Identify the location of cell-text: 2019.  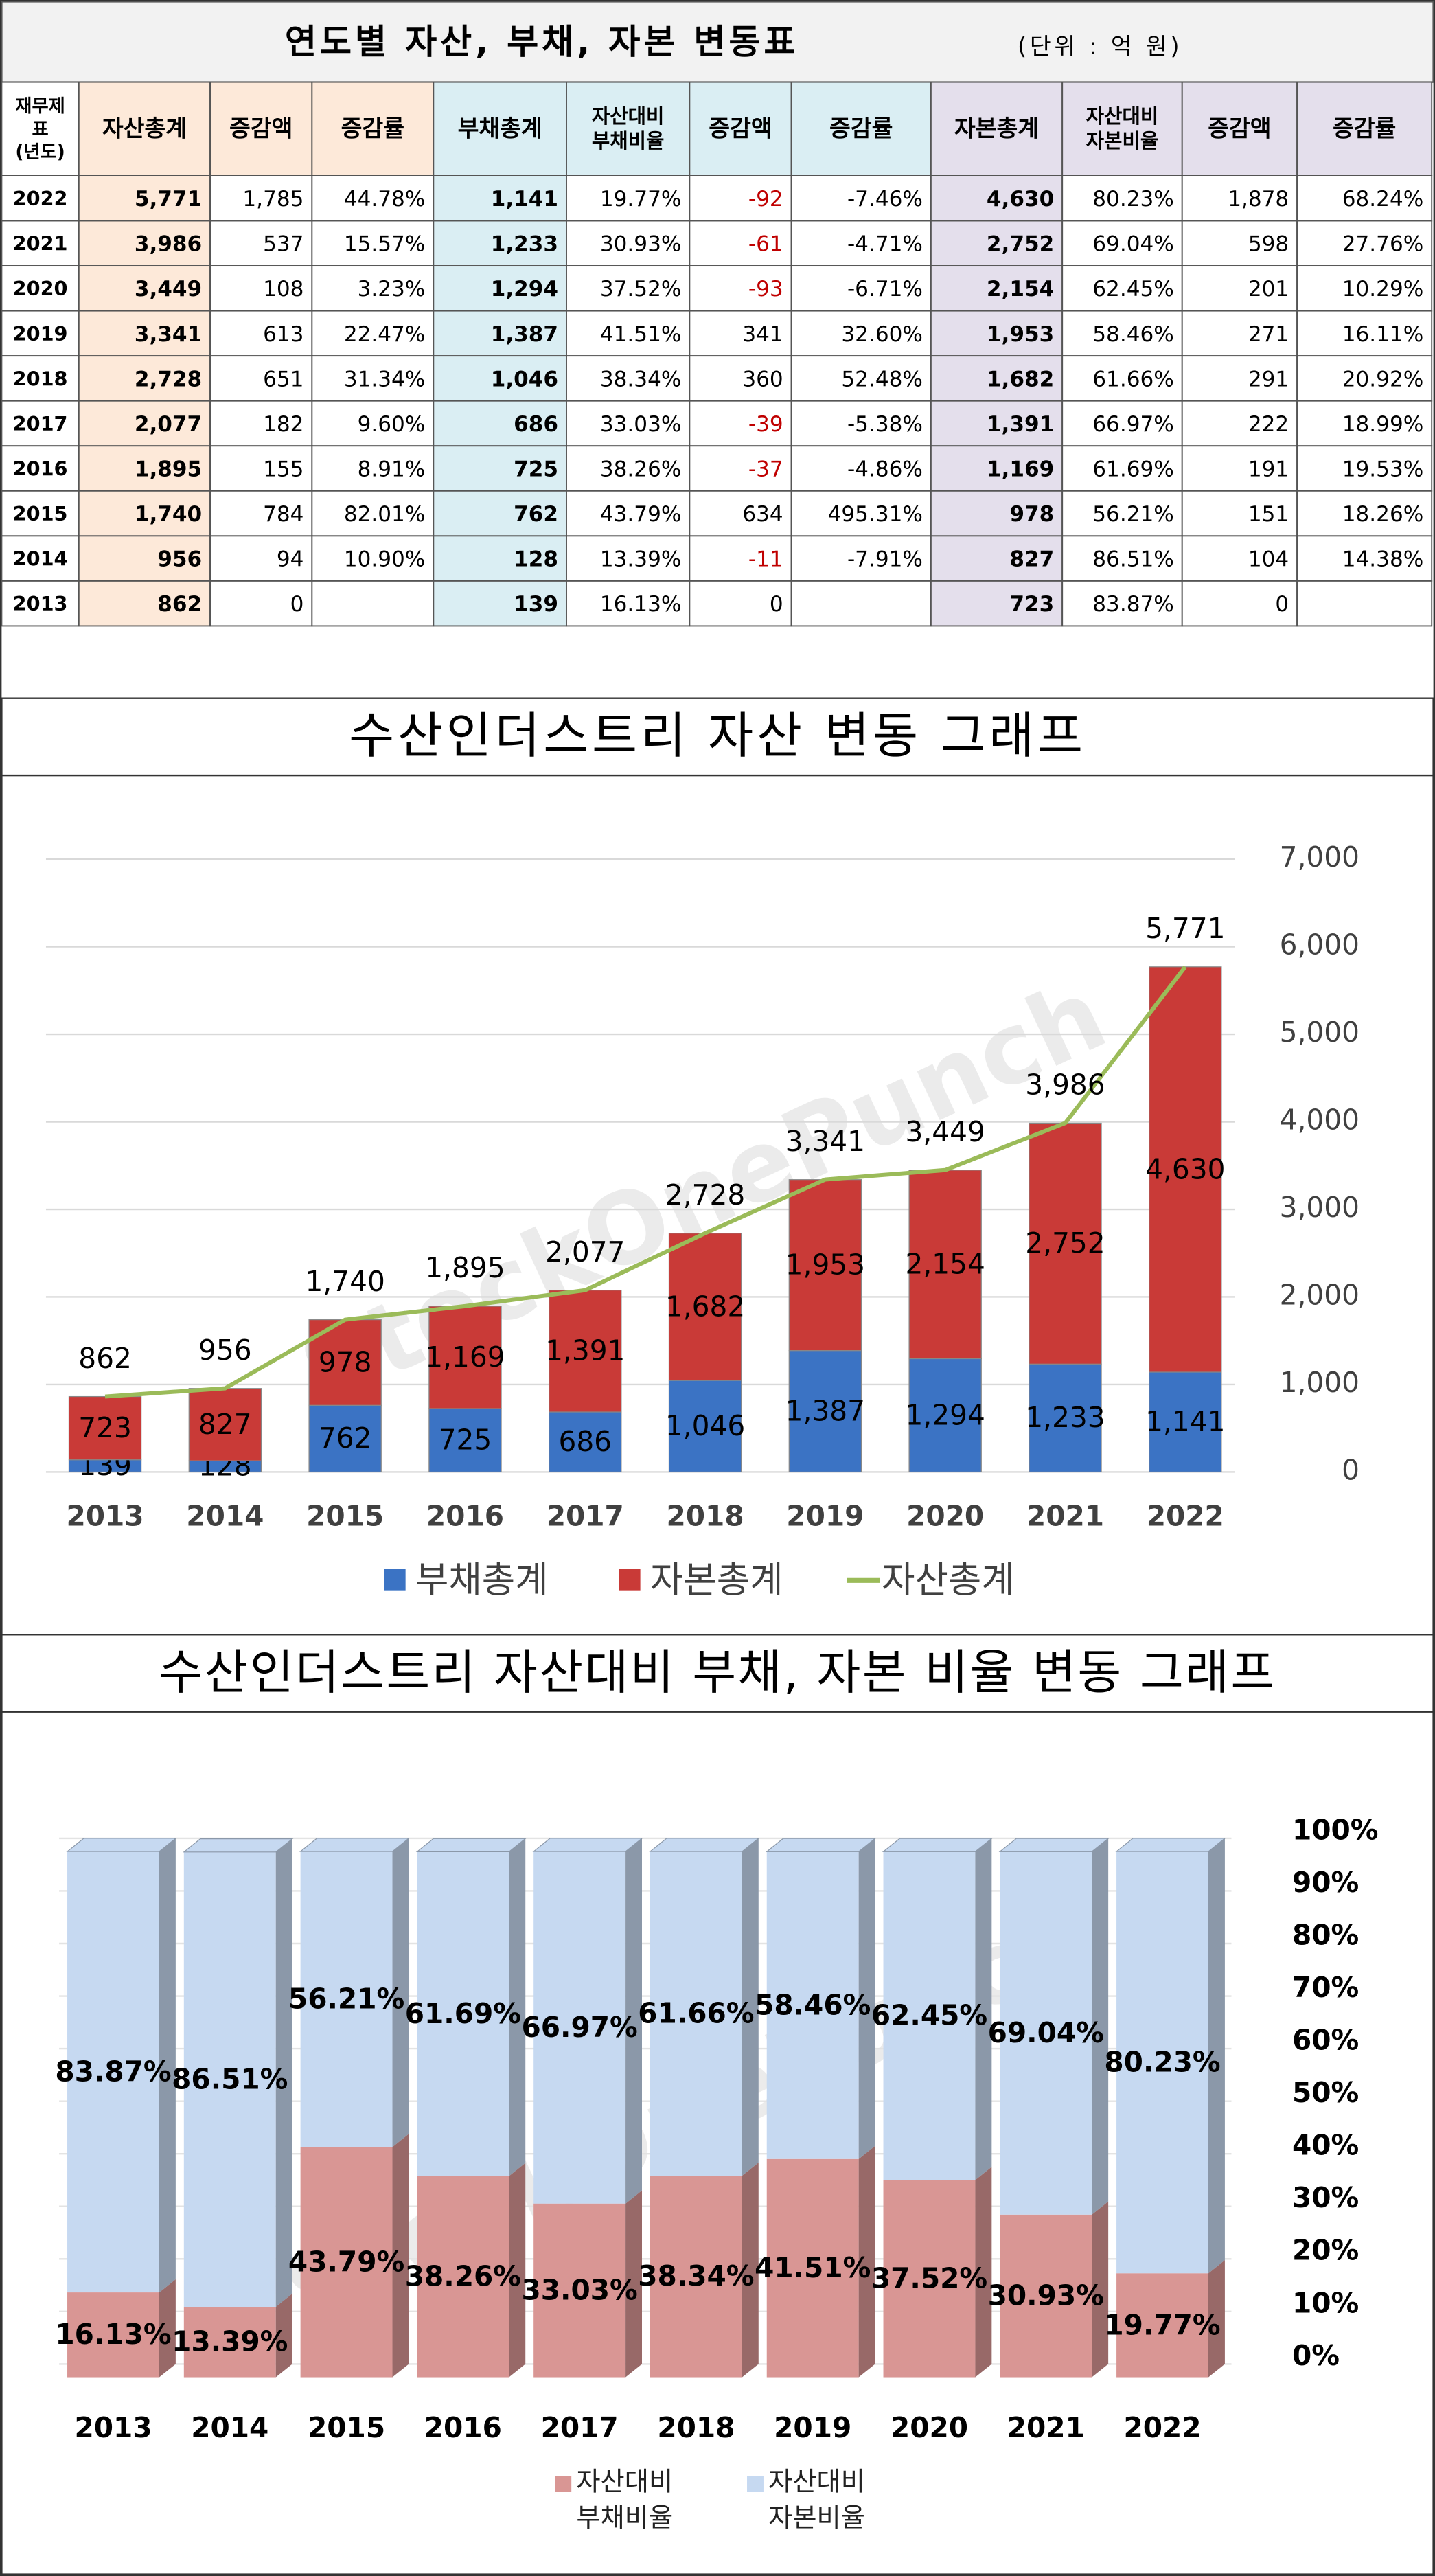
(40, 333).